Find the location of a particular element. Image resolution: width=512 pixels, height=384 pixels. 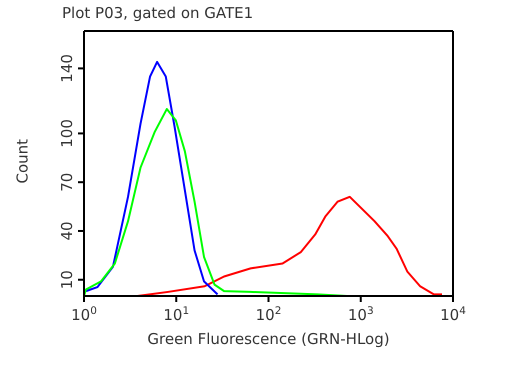

x-tick-label: 10$^{4}$ is located at coordinates (453, 314).